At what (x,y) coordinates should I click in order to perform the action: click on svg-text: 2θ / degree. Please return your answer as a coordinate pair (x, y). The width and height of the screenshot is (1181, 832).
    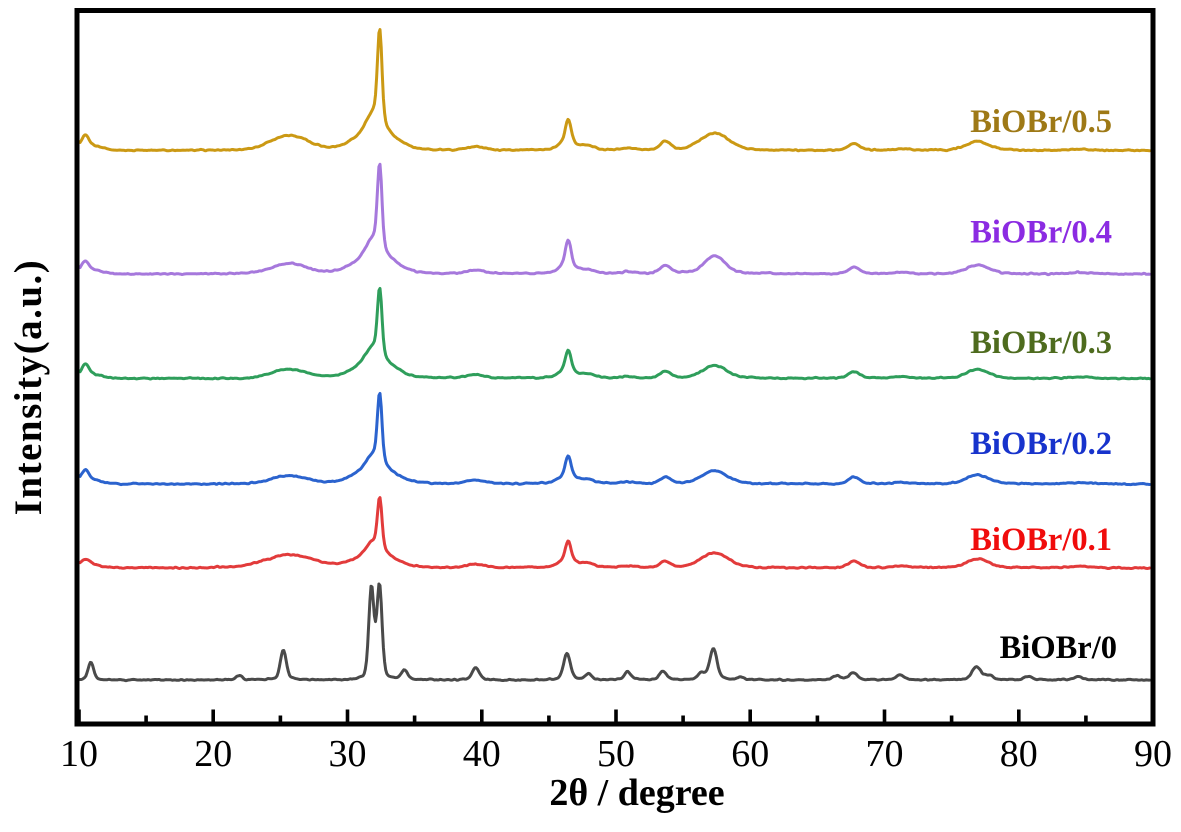
    Looking at the image, I should click on (636, 793).